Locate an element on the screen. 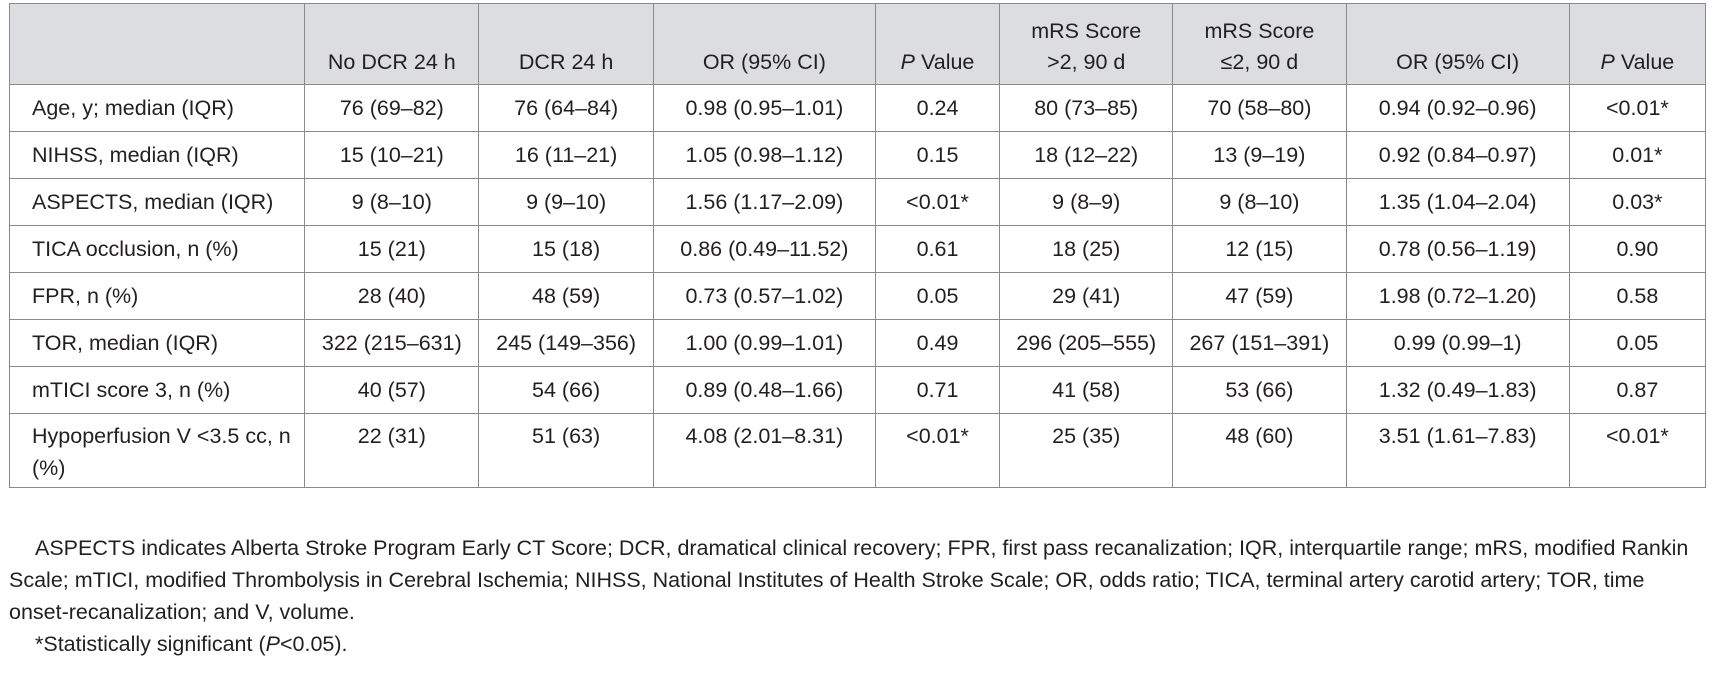 This screenshot has width=1715, height=679. table-cell: 13 (9–19) is located at coordinates (1259, 155).